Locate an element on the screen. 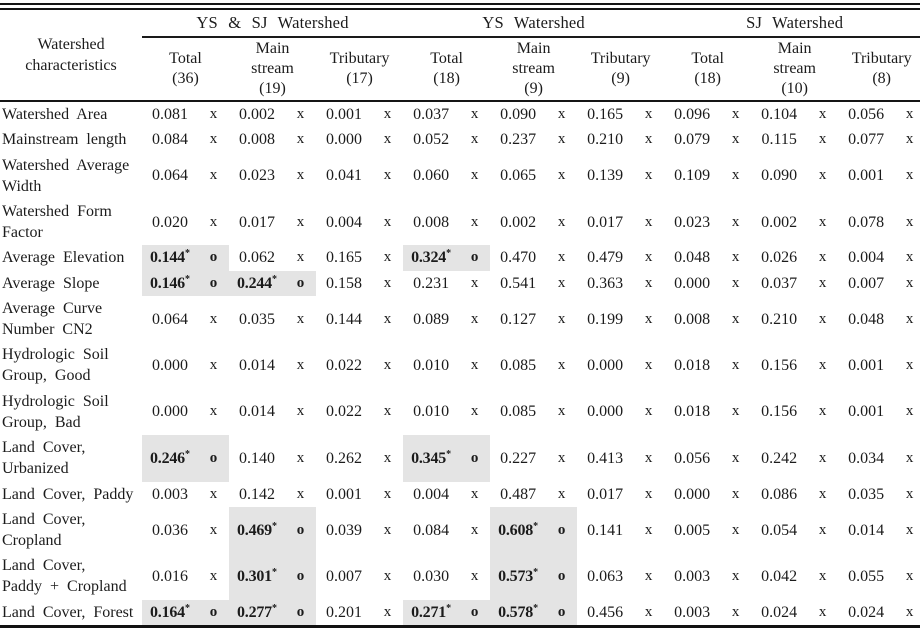  value-cell: 0.004 is located at coordinates (866, 258).